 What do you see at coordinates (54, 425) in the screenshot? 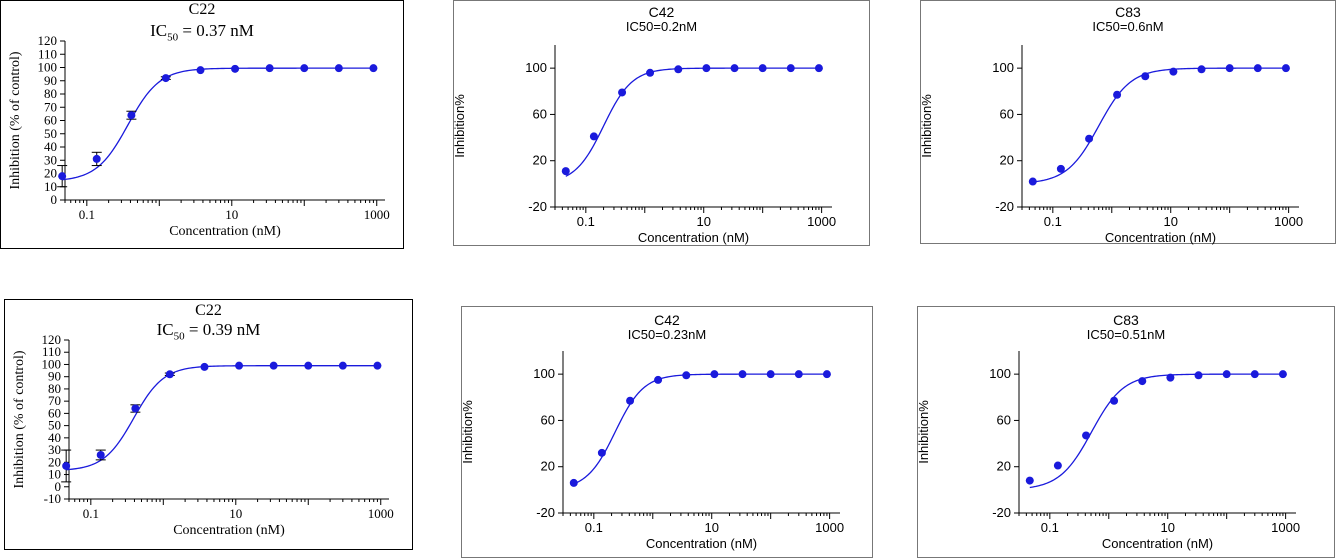
I see `y-tick-label: 50` at bounding box center [54, 425].